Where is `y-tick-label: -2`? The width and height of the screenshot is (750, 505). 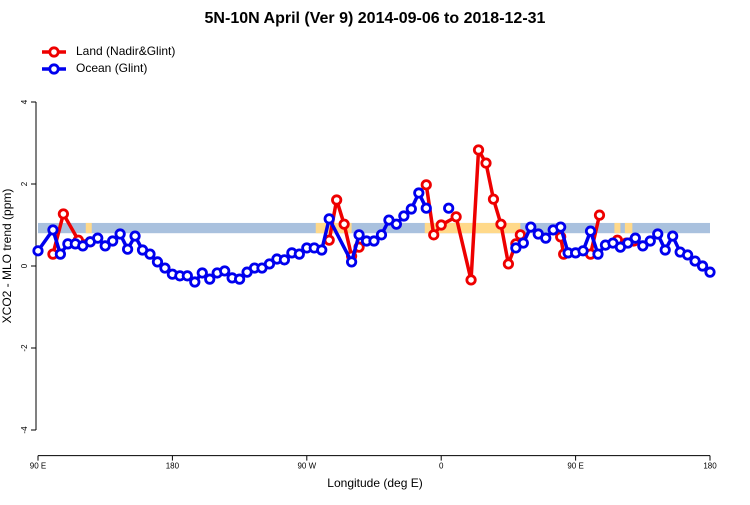 y-tick-label: -2 is located at coordinates (24, 348).